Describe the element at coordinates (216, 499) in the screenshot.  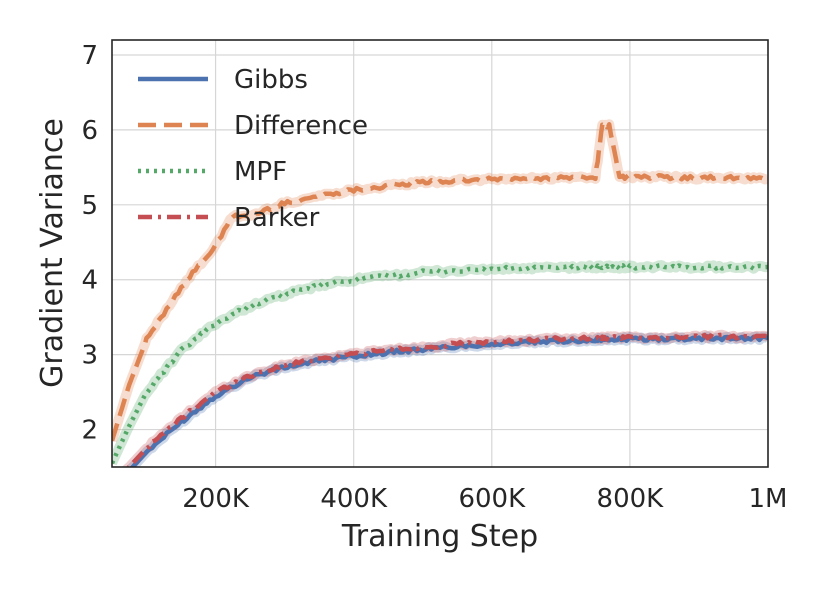
I see `x-tick-label: 200K` at that location.